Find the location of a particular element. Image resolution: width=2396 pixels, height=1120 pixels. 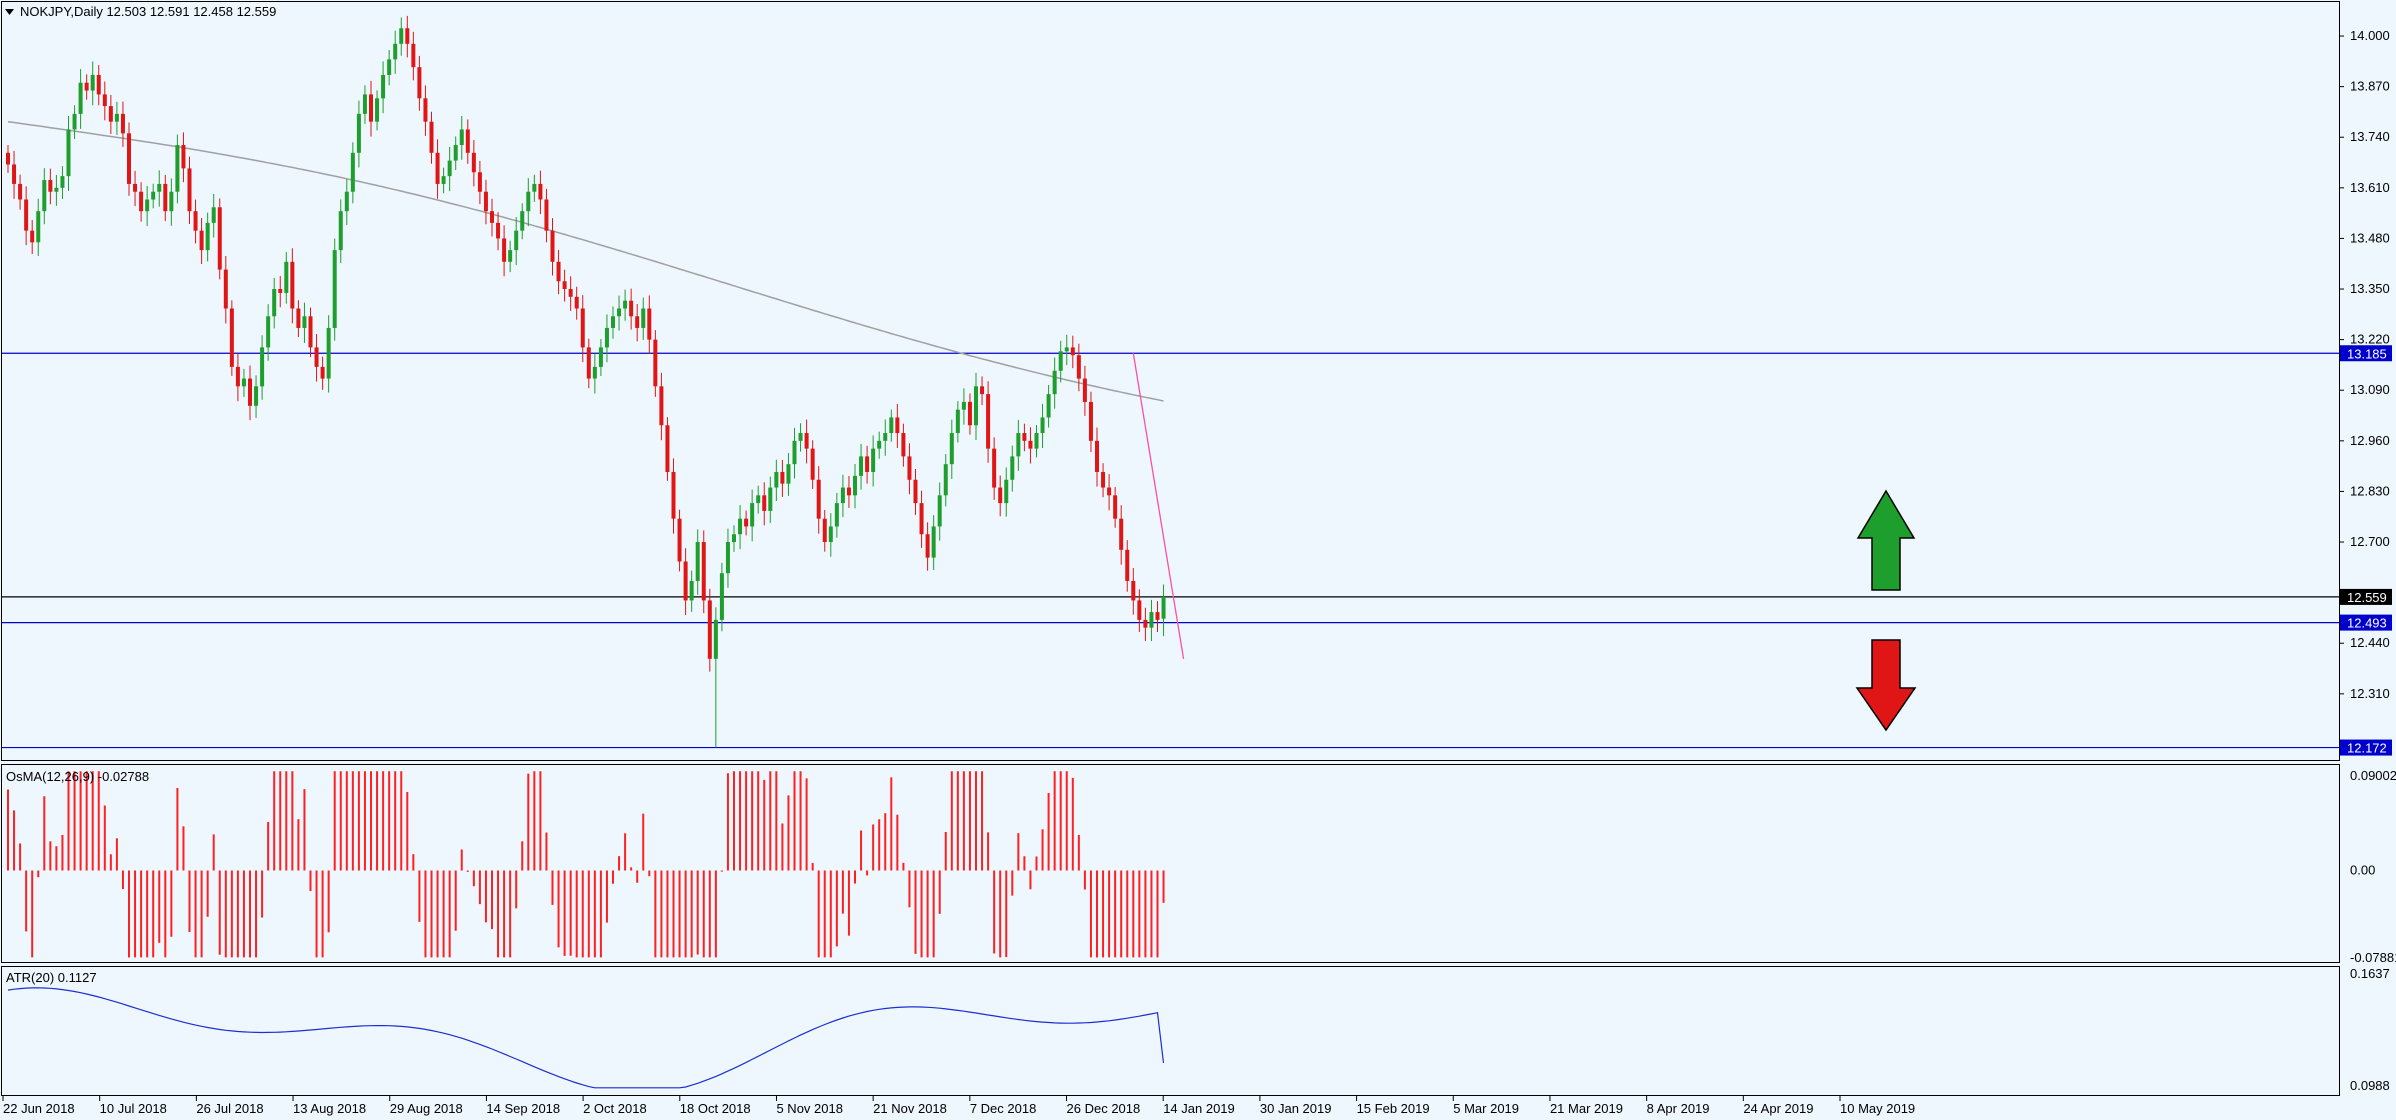

atr-panel-frame is located at coordinates (1170, 1031).